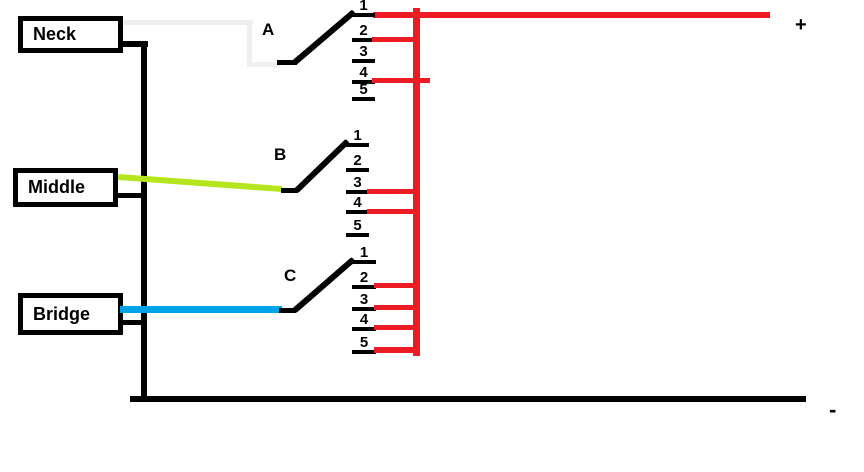 The image size is (864, 472). I want to click on switch-a-pos-1-terminal, so click(363, 15).